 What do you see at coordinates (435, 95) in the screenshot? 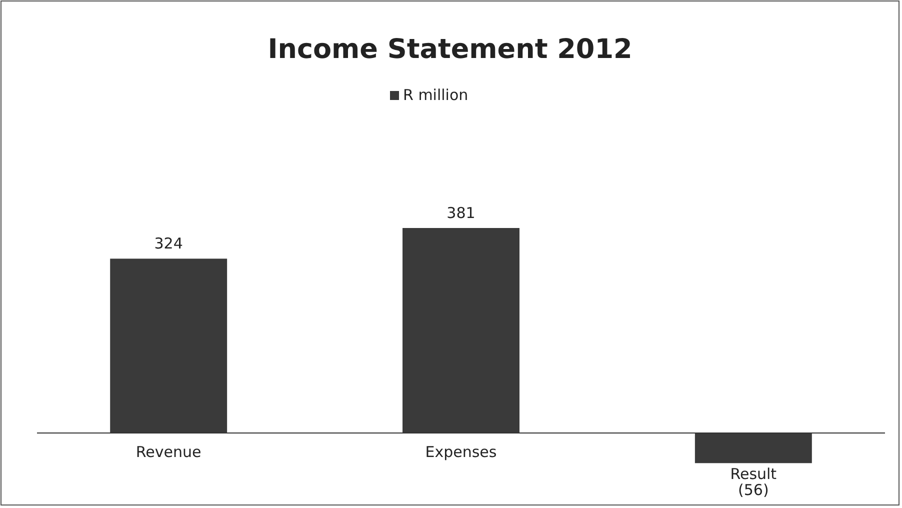
I see `legend-label: R million` at bounding box center [435, 95].